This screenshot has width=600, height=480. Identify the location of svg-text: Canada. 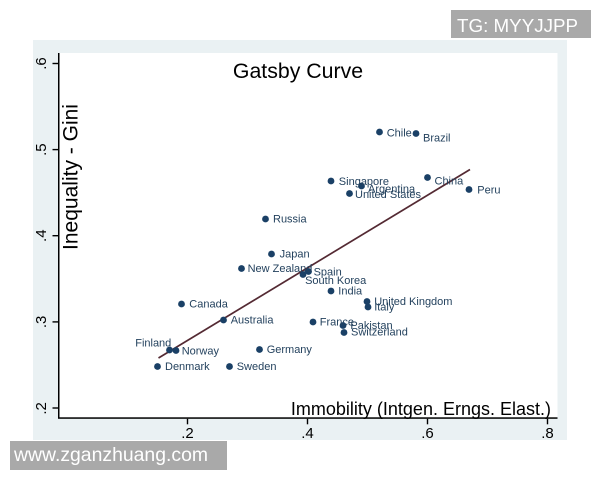
(208, 305).